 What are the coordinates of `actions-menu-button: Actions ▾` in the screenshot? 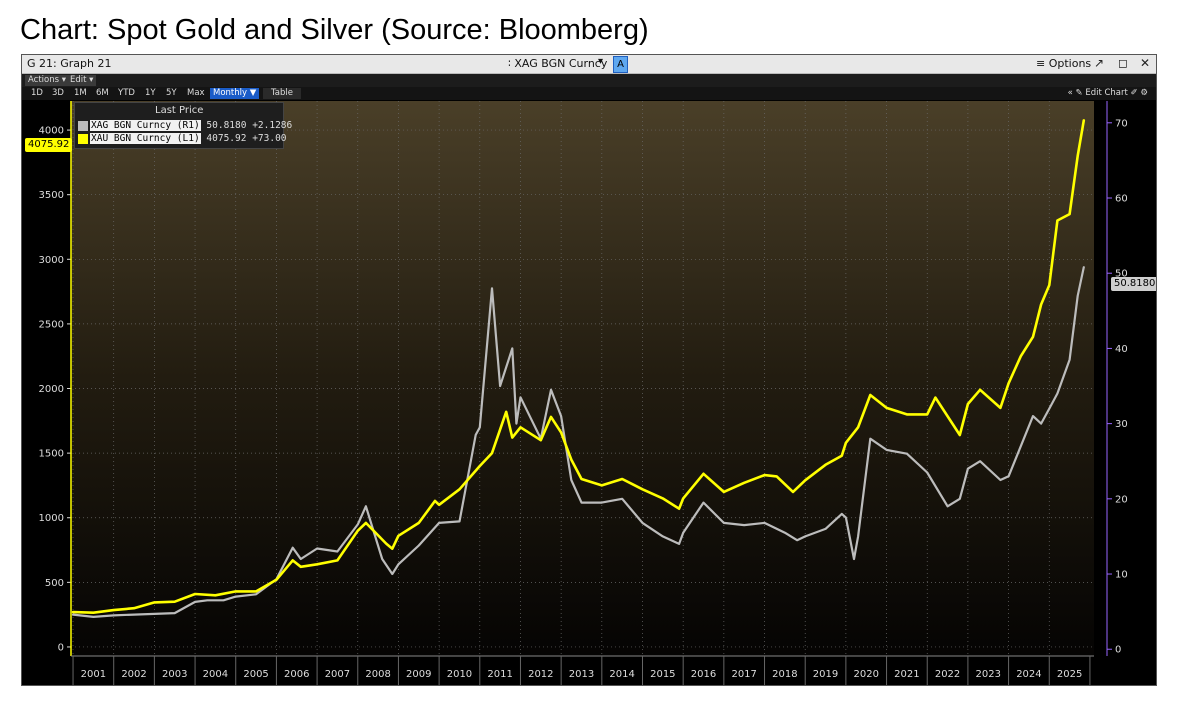 It's located at (47, 80).